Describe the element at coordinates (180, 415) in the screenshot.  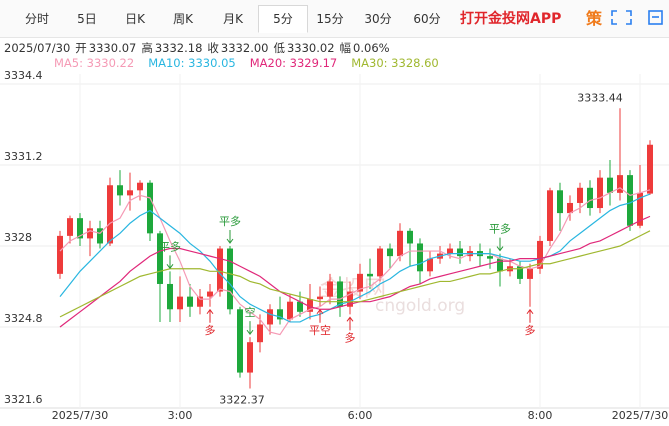
I see `x-tick-label: 3:00` at that location.